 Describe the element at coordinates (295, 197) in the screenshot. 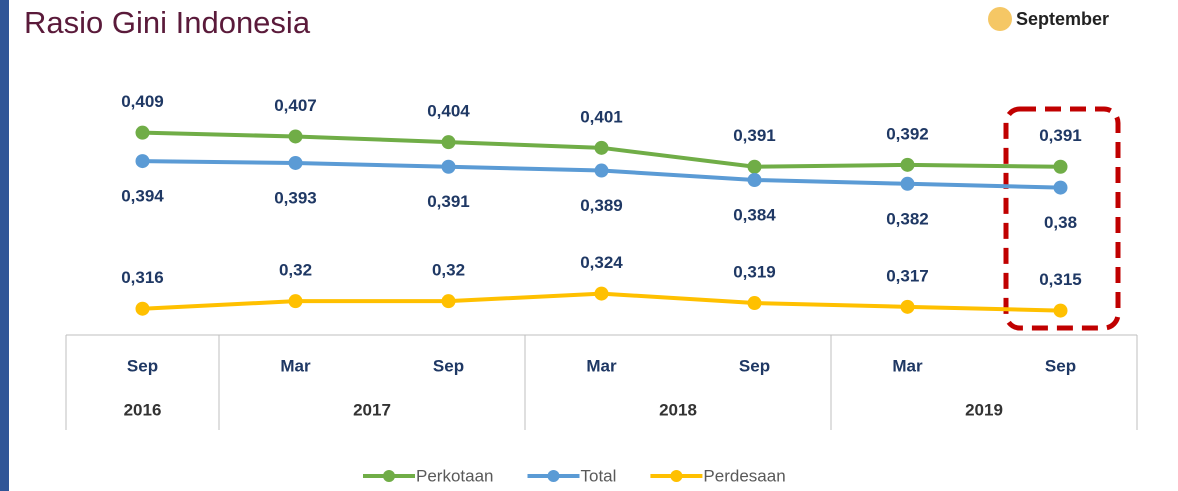

I see `data-label: 0,393` at that location.